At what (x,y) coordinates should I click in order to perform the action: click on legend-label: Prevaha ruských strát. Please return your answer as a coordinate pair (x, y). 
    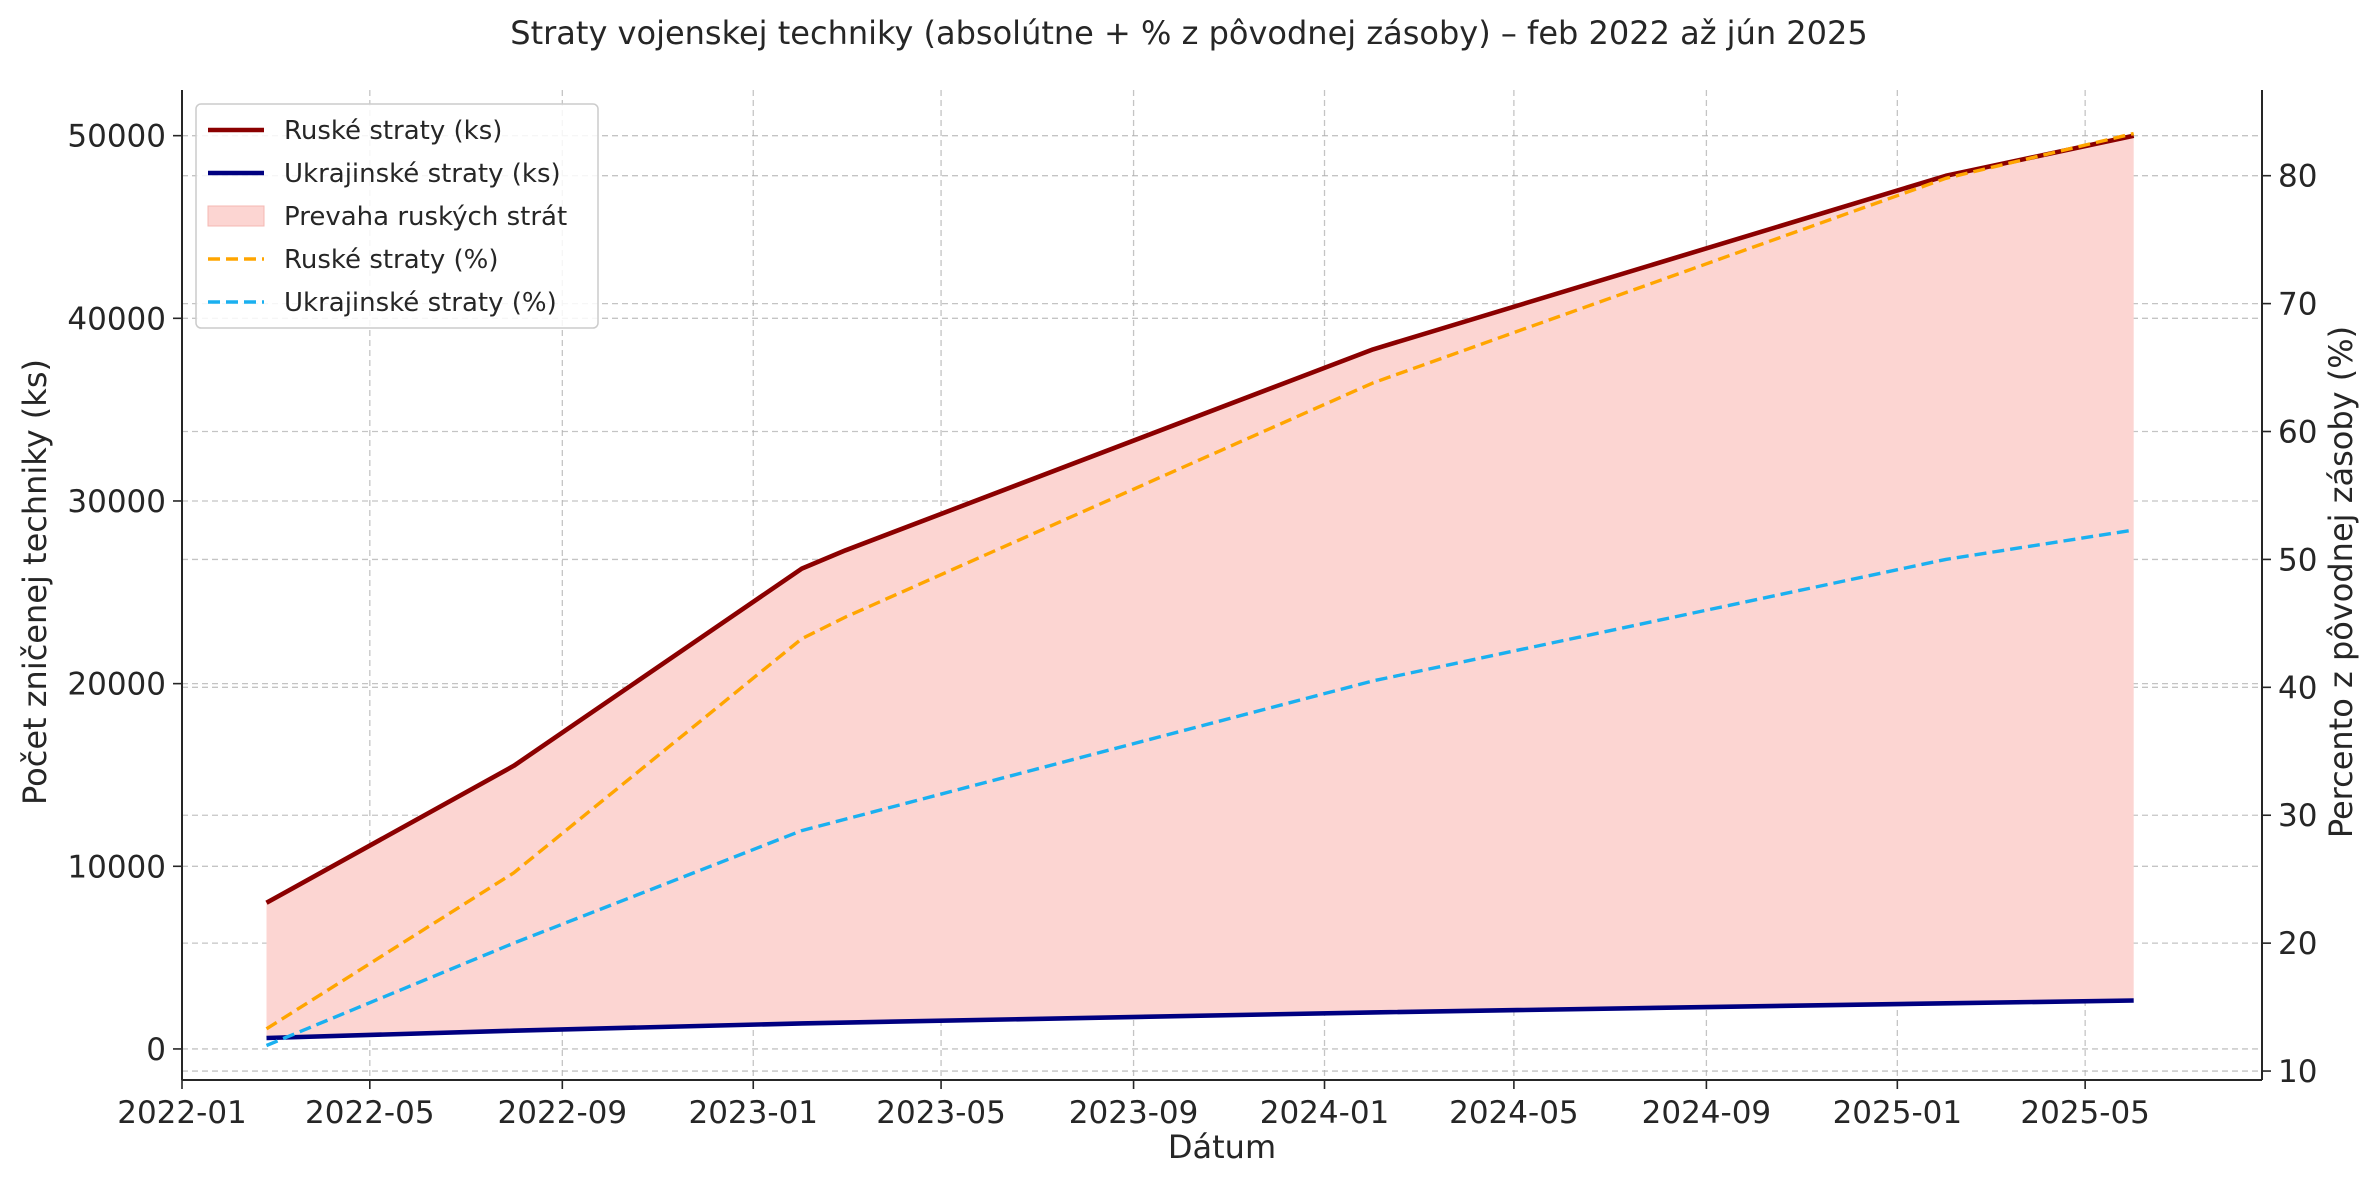
    Looking at the image, I should click on (425, 217).